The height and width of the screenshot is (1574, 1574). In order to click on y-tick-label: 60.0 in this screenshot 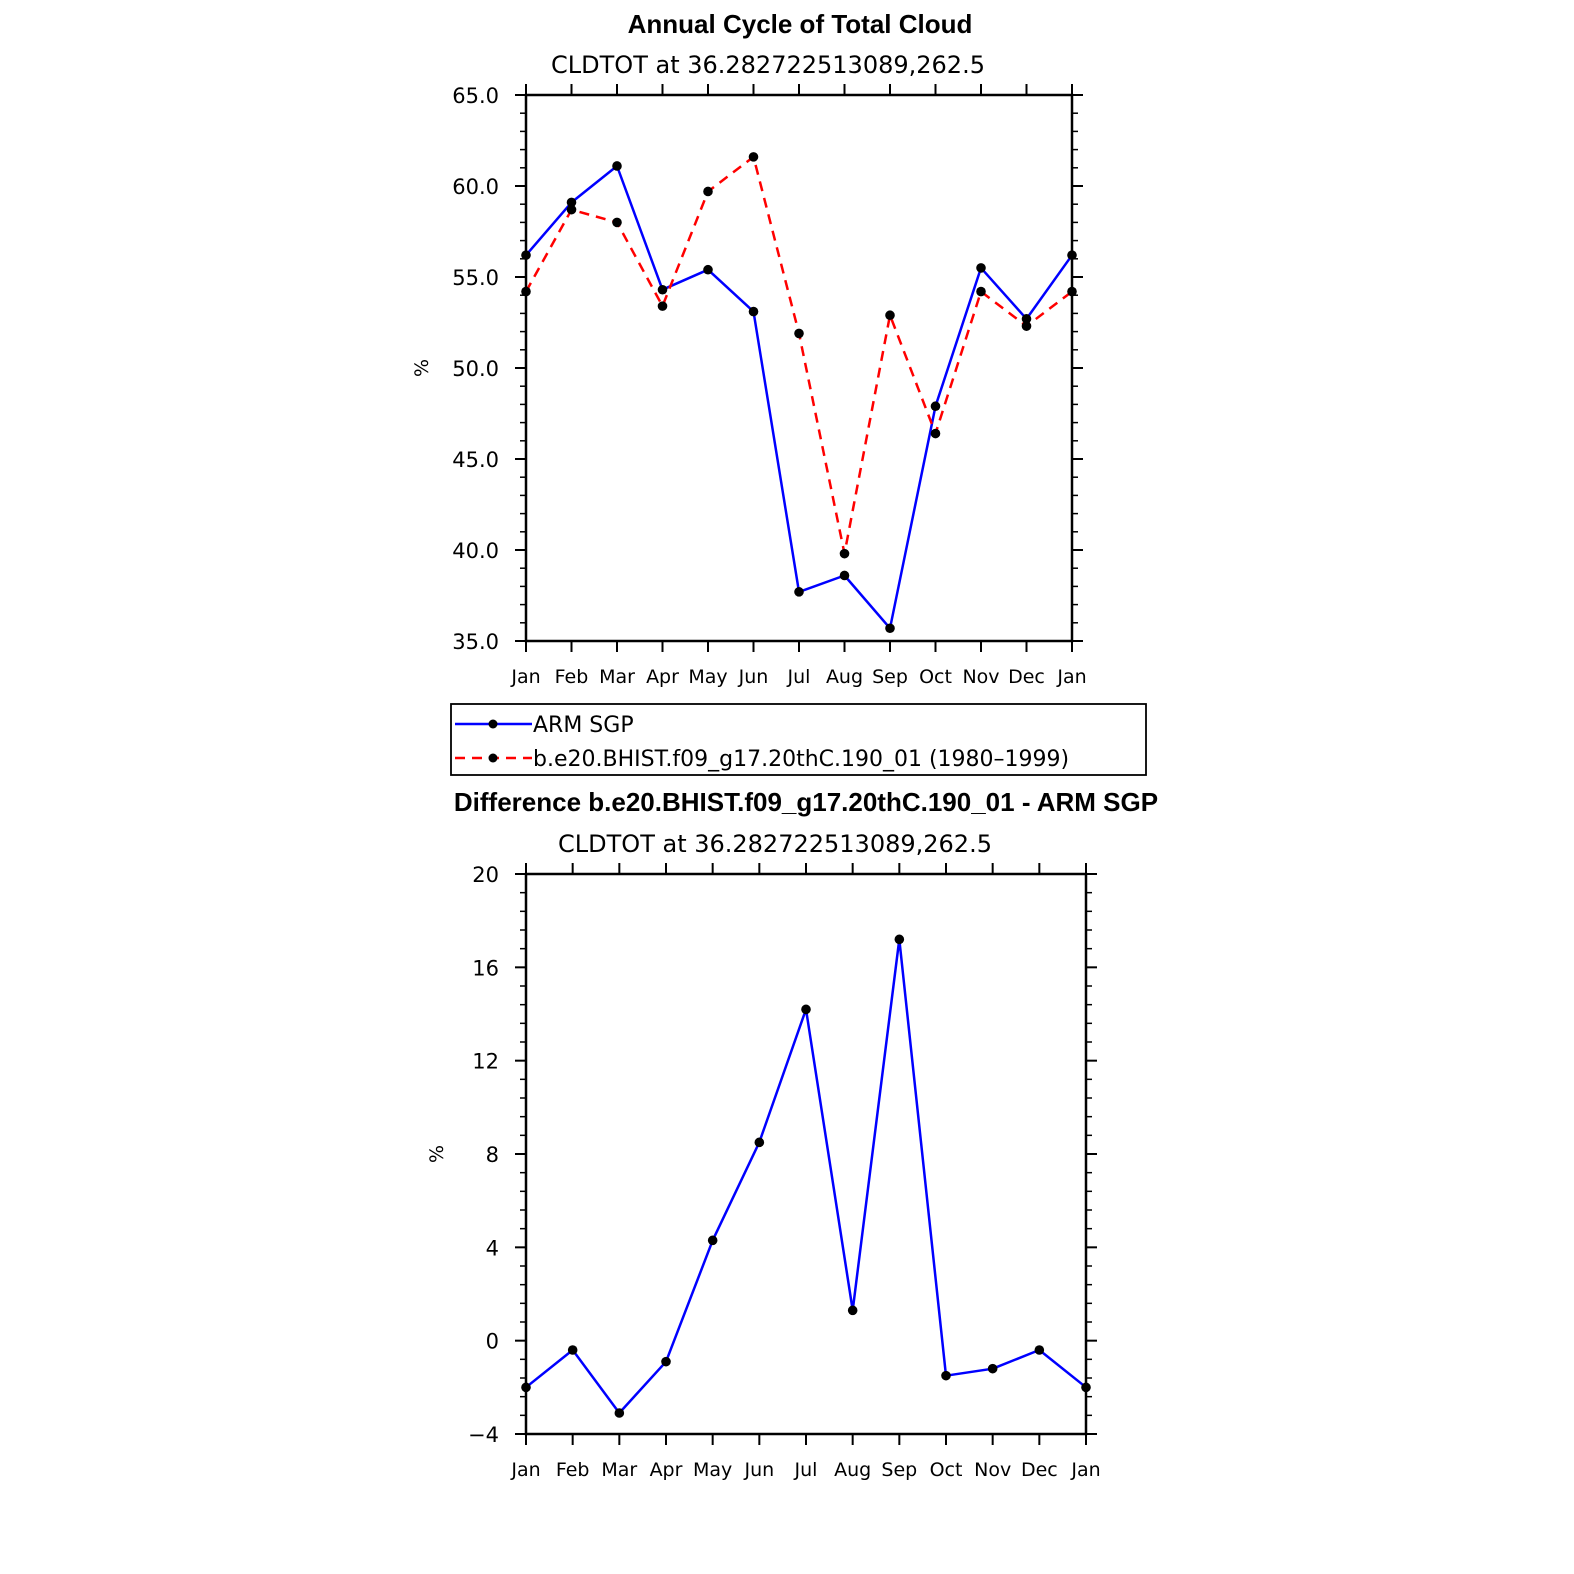, I will do `click(475, 187)`.